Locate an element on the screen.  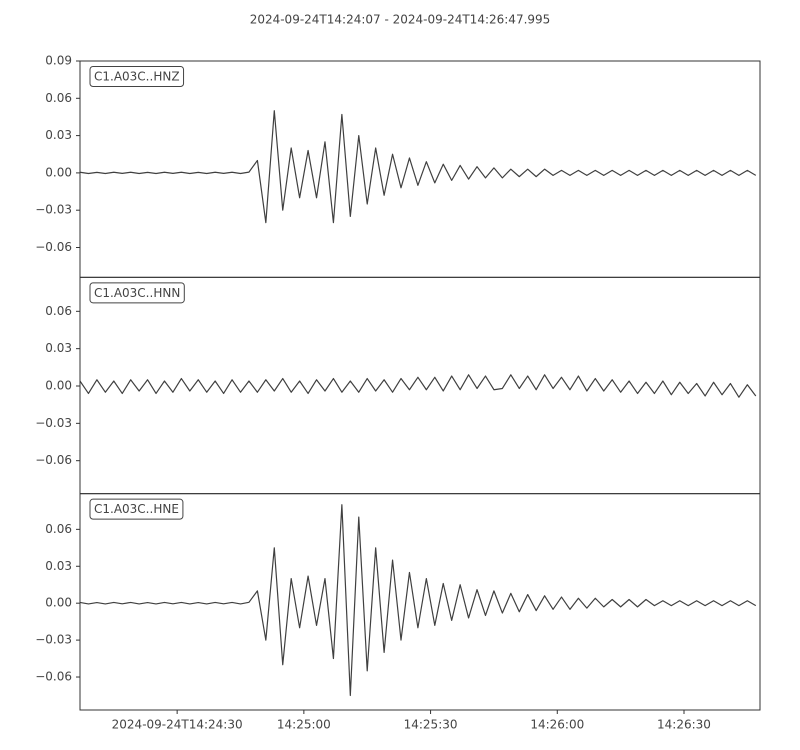
trace-label: C1.A03C..HNZ is located at coordinates (137, 77).